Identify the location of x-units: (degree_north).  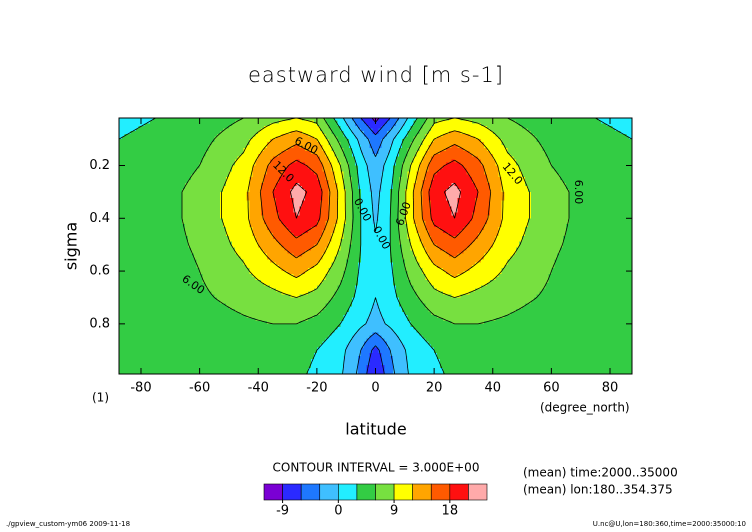
(585, 408).